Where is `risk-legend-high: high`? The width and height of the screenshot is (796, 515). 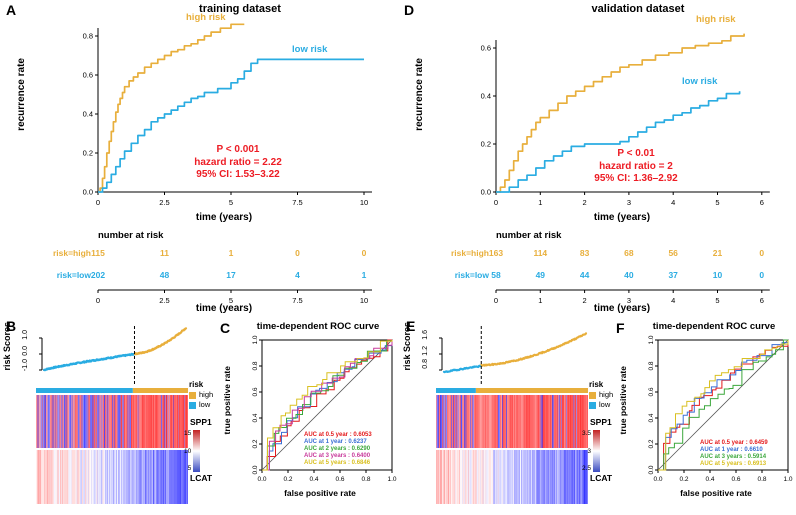
risk-legend-high: high is located at coordinates (601, 395).